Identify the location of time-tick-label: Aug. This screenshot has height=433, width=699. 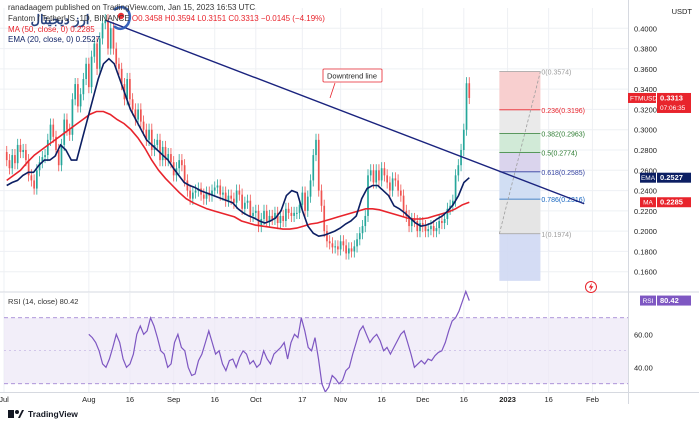
(88, 399).